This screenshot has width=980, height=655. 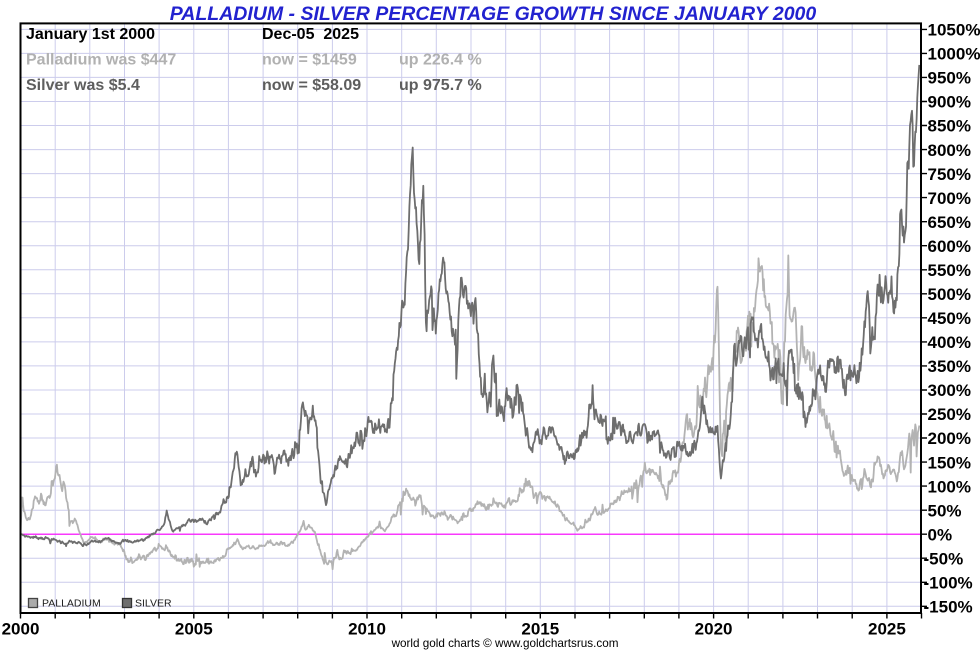 What do you see at coordinates (153, 604) in the screenshot?
I see `svg-text: SILVER` at bounding box center [153, 604].